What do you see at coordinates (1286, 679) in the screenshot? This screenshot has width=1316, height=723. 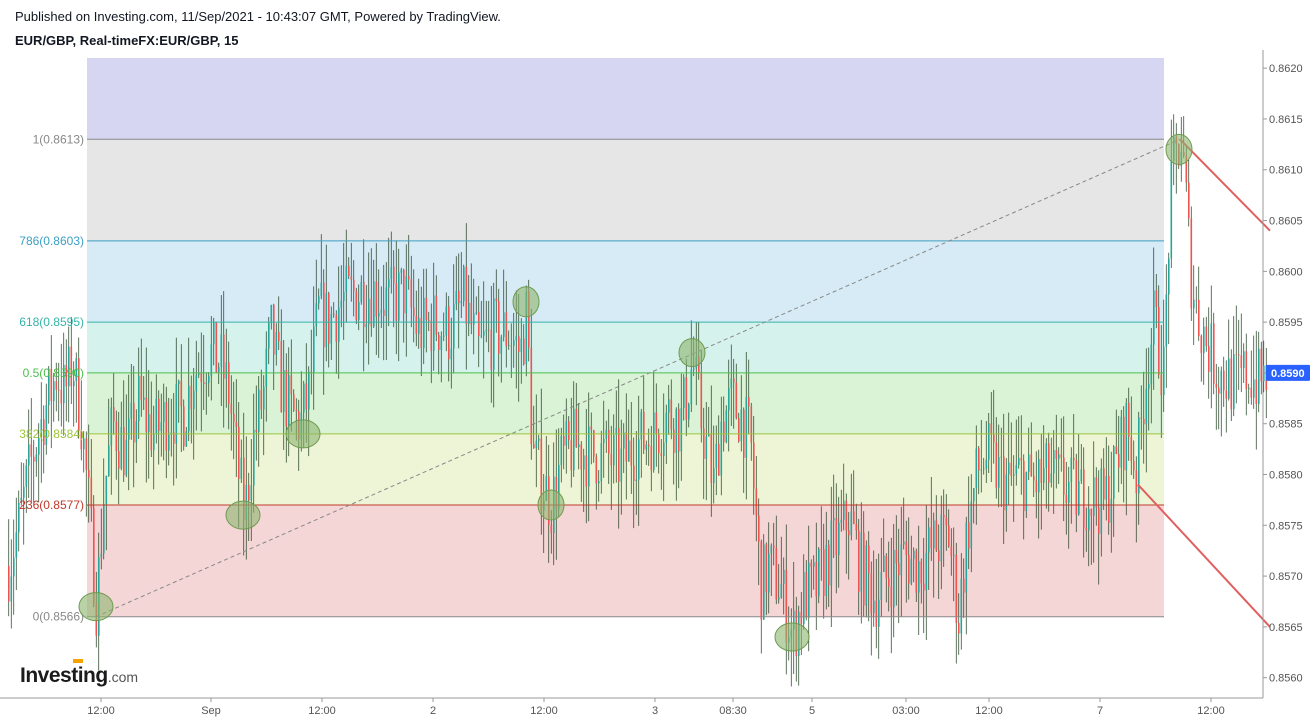 I see `y-tick-label: 0.8560` at bounding box center [1286, 679].